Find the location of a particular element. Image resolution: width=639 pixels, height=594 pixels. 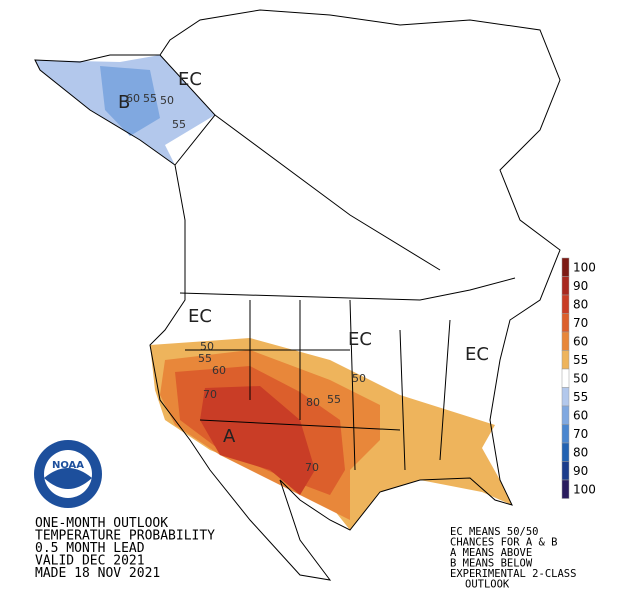

legend: 100 90 80 70 60 55 50 55 60 70 80 90 100 is located at coordinates (578, 378).